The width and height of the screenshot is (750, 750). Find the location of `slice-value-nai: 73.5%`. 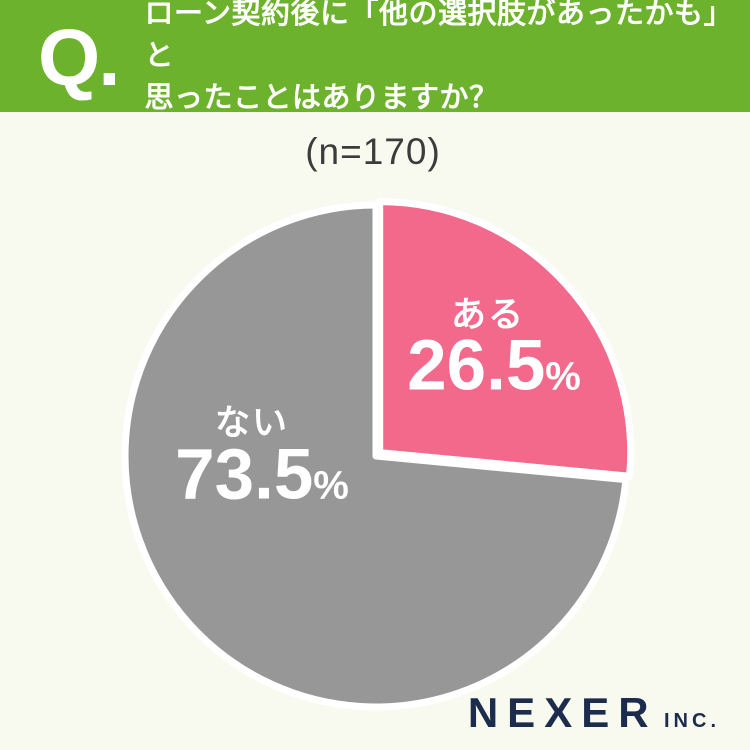

slice-value-nai: 73.5% is located at coordinates (262, 475).